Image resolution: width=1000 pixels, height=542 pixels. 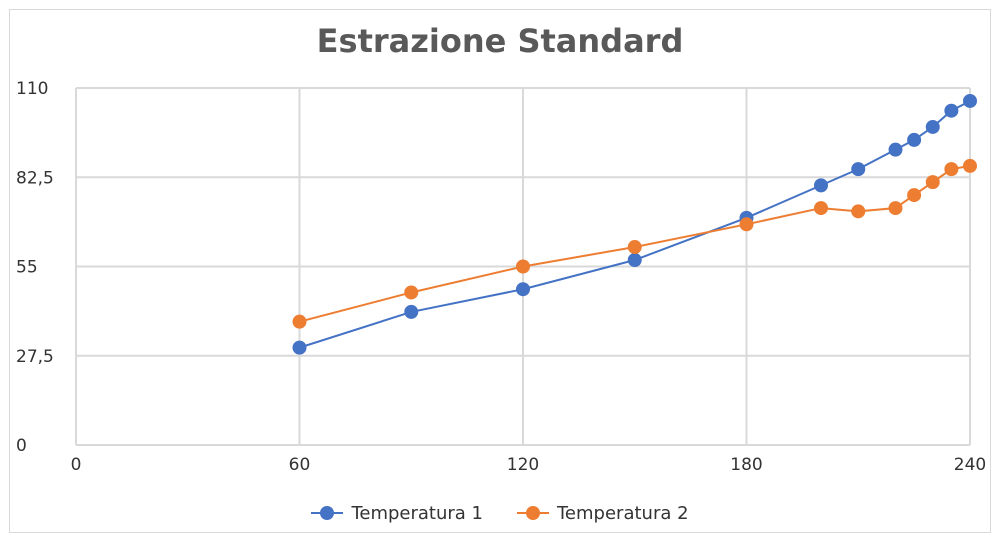 I want to click on legend-item-series-1: Temperatura 1, so click(x=397, y=513).